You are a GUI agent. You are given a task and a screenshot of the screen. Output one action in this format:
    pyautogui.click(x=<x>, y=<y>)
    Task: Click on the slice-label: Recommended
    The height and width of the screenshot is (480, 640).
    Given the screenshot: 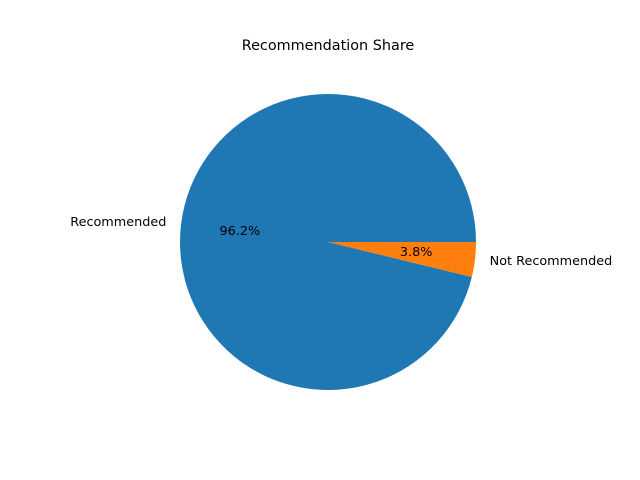 What is the action you would take?
    pyautogui.click(x=118, y=222)
    